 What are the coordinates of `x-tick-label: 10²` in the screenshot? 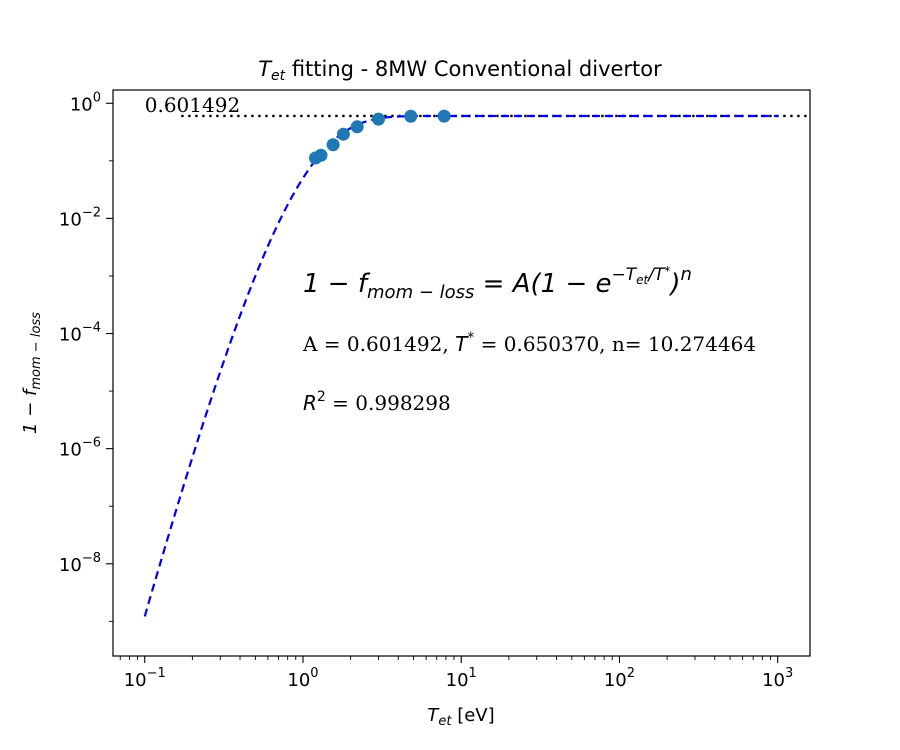 It's located at (619, 678).